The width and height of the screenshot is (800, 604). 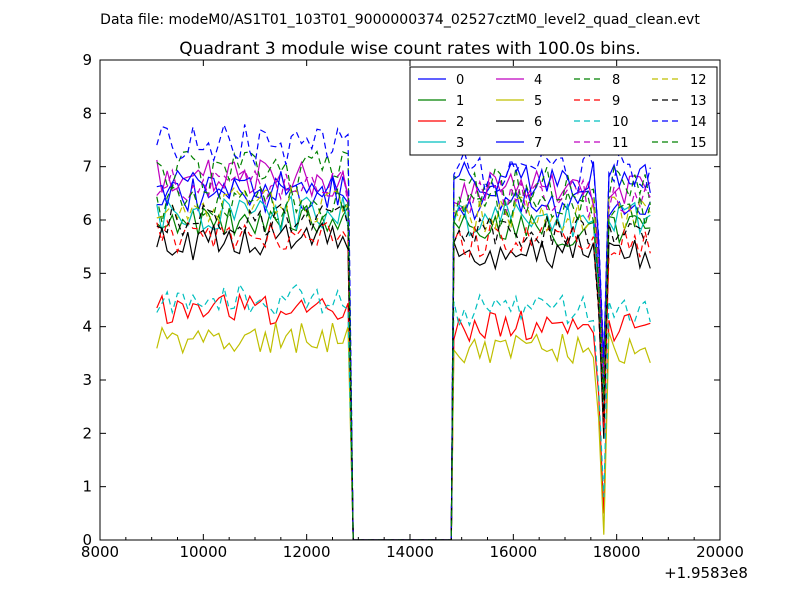 I want to click on y-tick-label: 9, so click(x=87, y=60).